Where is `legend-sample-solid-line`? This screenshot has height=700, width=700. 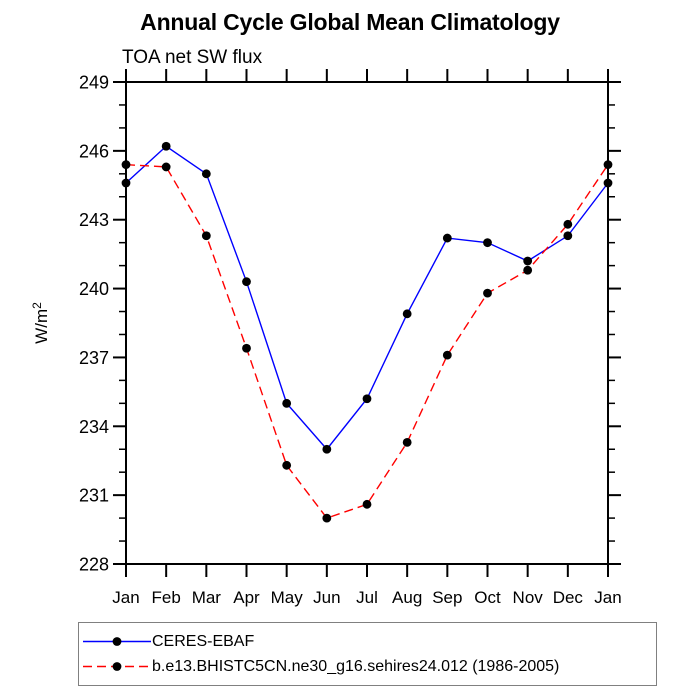
legend-sample-solid-line is located at coordinates (117, 641).